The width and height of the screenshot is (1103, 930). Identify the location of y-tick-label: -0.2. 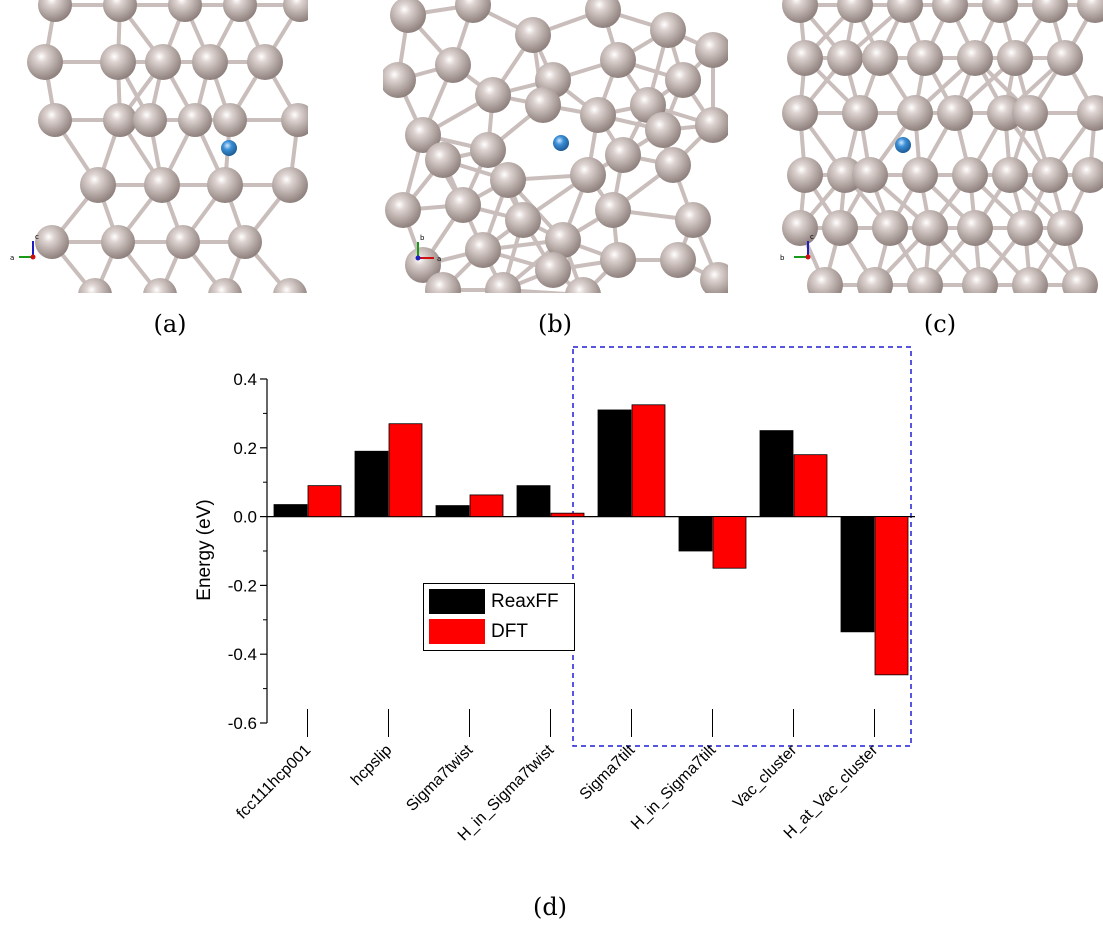
(242, 585).